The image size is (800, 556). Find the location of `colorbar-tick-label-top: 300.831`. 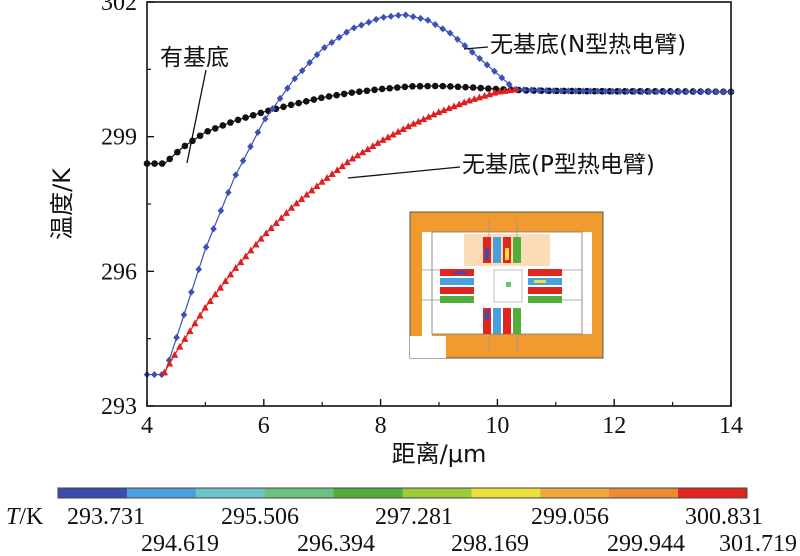

colorbar-tick-label-top: 300.831 is located at coordinates (724, 517).